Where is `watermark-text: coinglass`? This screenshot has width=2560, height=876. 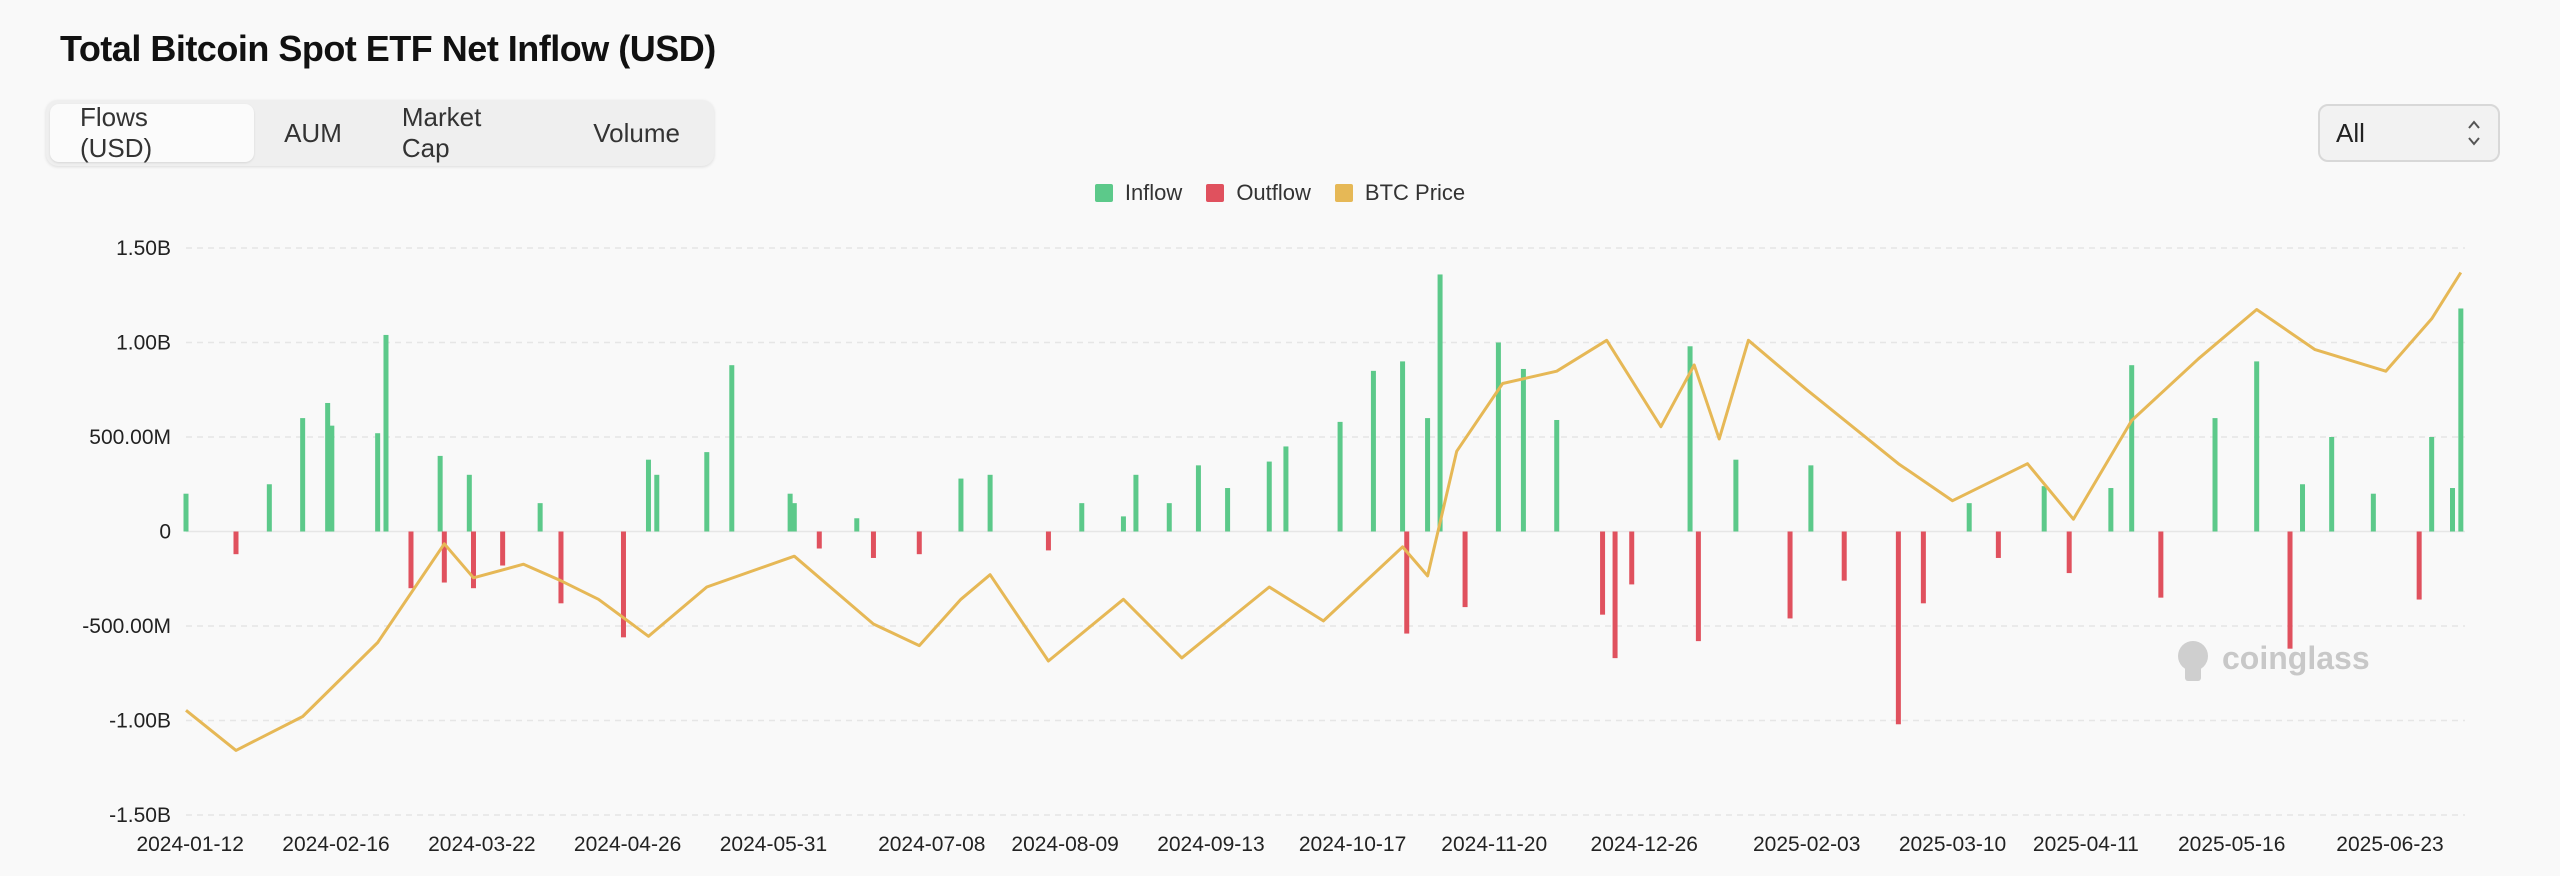 watermark-text: coinglass is located at coordinates (2296, 658).